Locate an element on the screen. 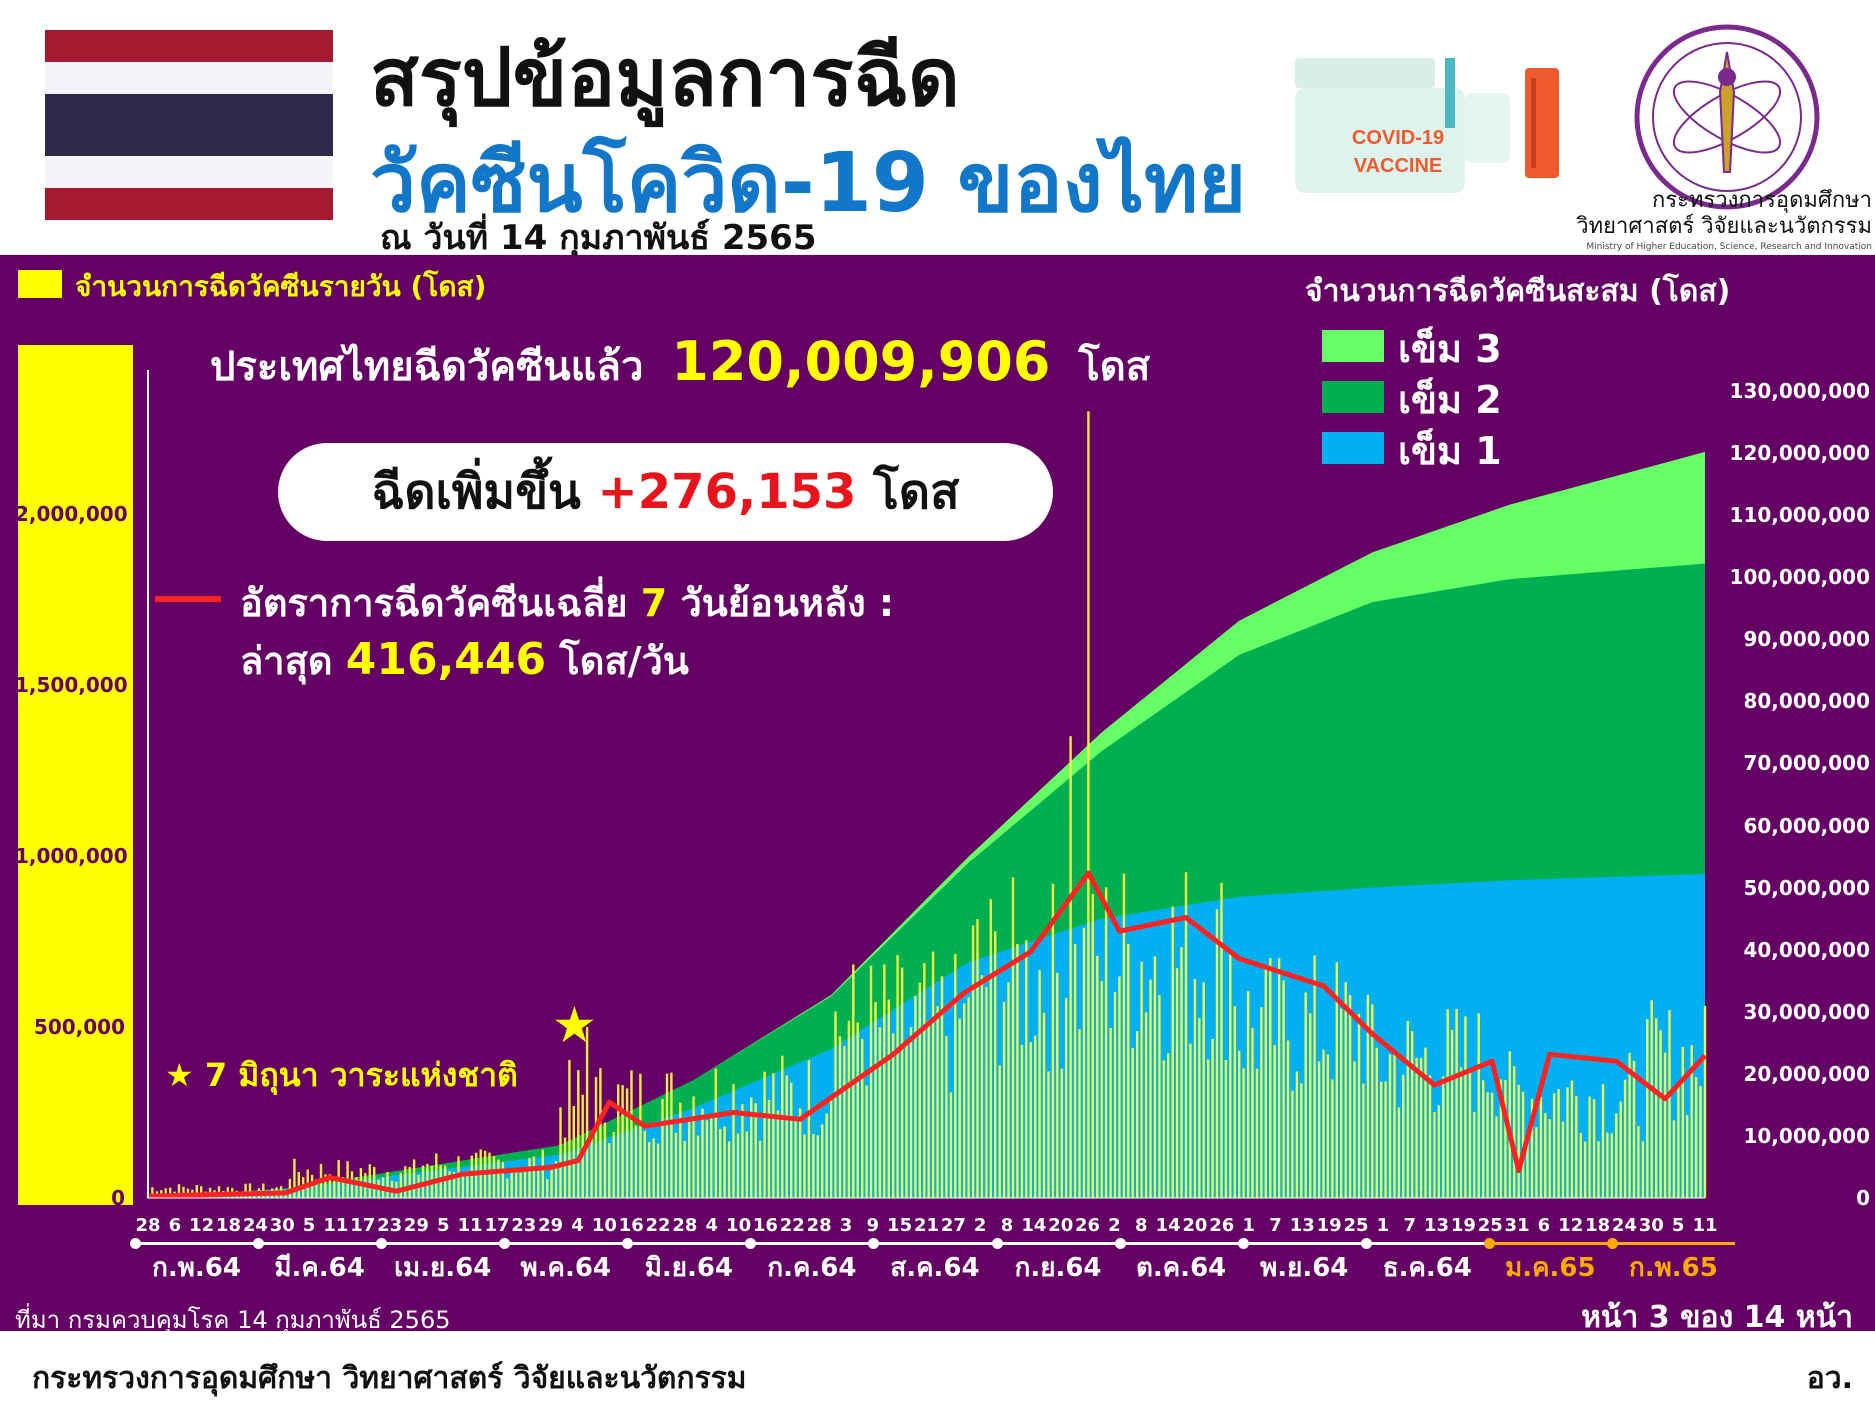 This screenshot has height=1407, width=1875. avg-latest: ล่าสุด 416,446 โดส/วัน is located at coordinates (464, 659).